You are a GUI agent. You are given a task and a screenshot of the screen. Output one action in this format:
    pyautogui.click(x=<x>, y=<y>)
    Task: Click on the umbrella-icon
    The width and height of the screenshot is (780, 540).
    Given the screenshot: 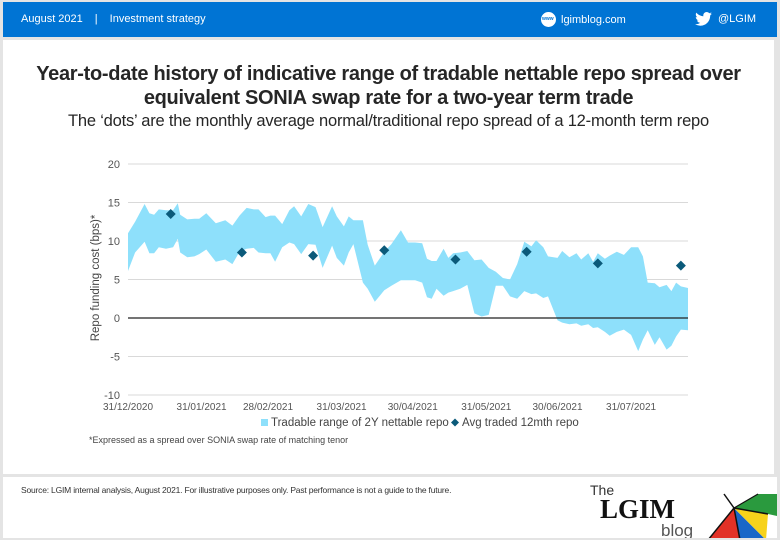 What is the action you would take?
    pyautogui.click(x=742, y=515)
    